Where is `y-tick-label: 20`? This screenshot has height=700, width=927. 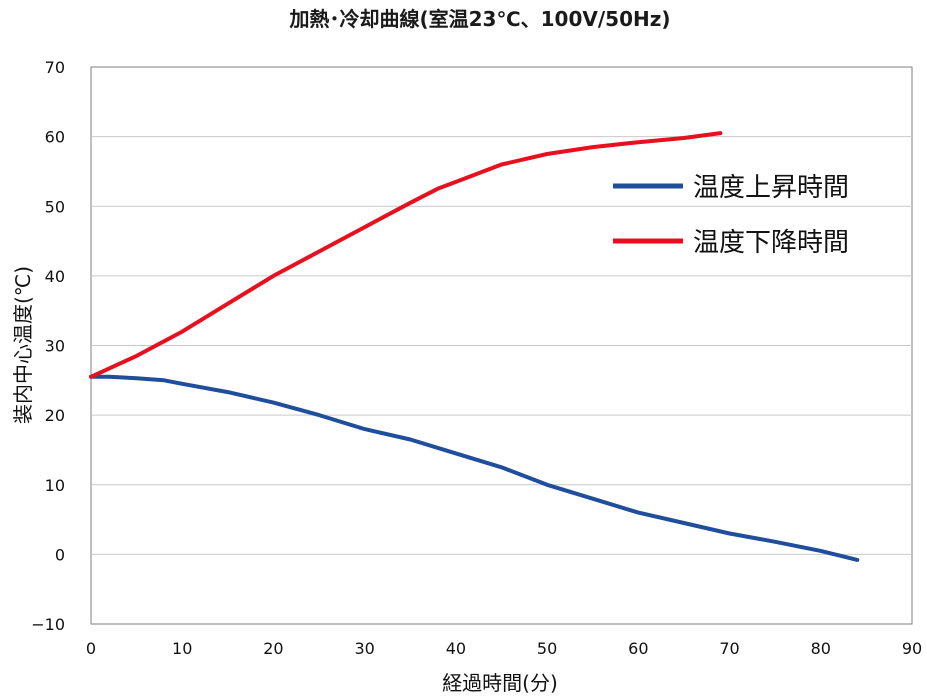
y-tick-label: 20 is located at coordinates (55, 415).